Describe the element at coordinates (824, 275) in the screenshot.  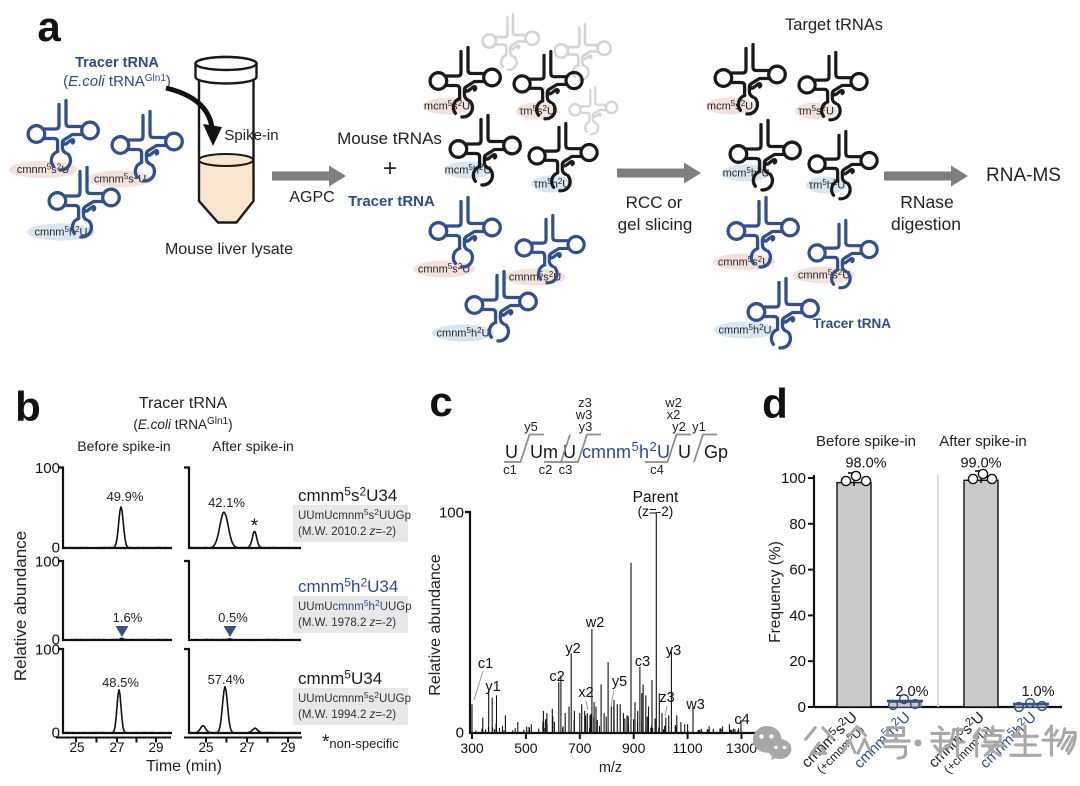
I see `svg-text: cmnm5s2U` at that location.